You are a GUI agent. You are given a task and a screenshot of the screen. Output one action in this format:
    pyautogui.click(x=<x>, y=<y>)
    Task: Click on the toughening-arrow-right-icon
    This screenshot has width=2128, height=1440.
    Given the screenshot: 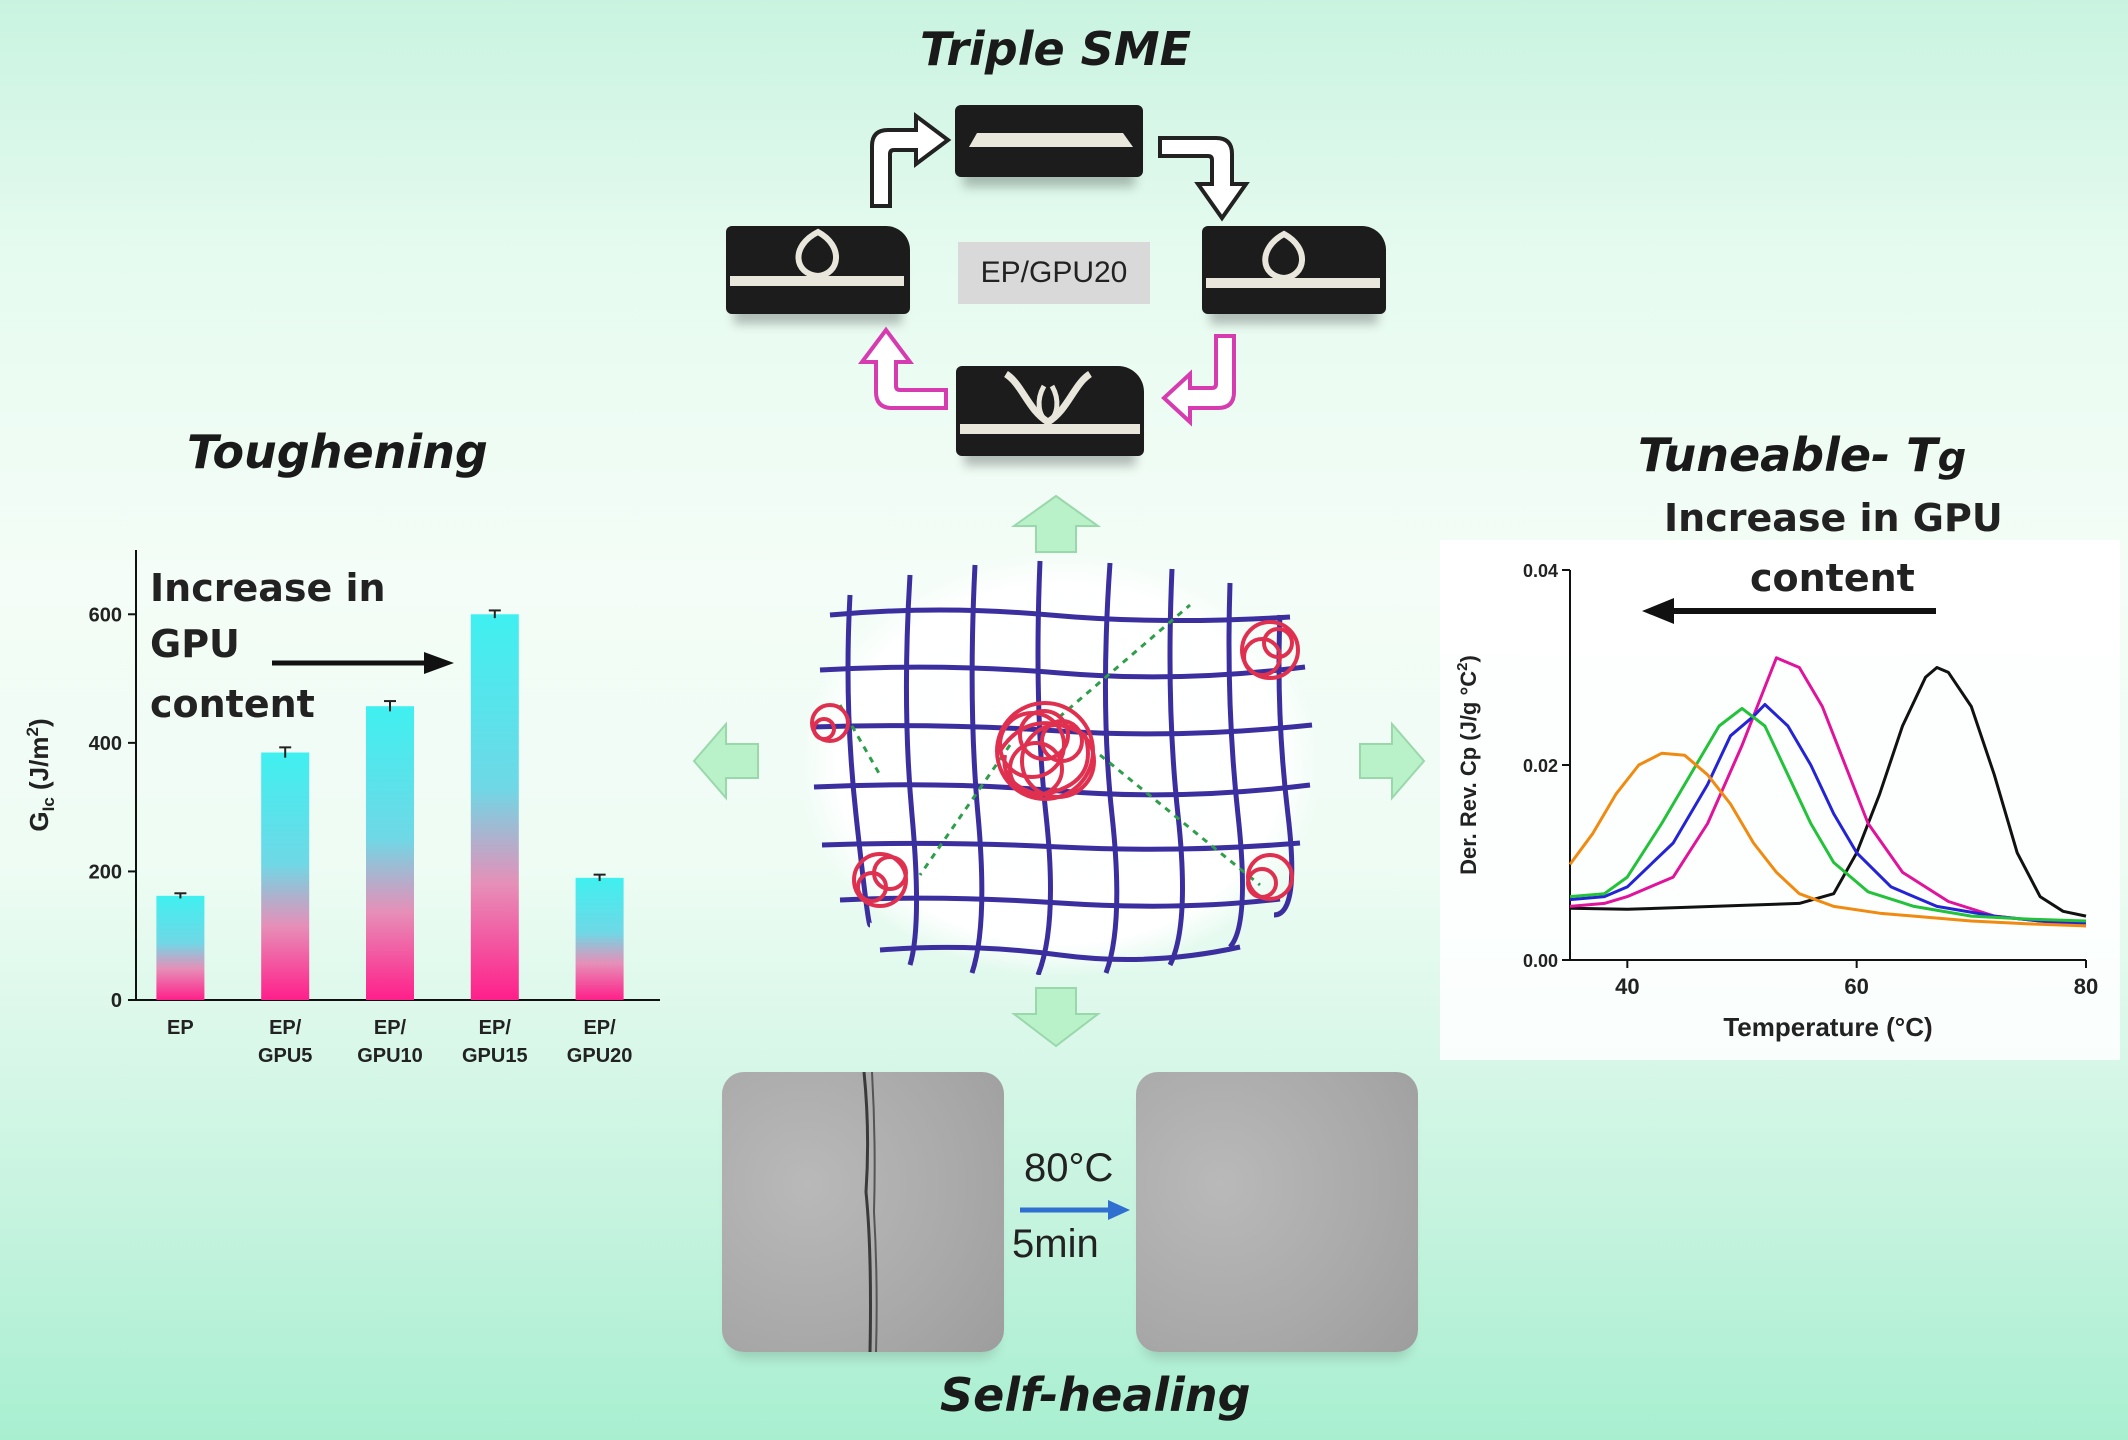 What is the action you would take?
    pyautogui.click(x=363, y=663)
    